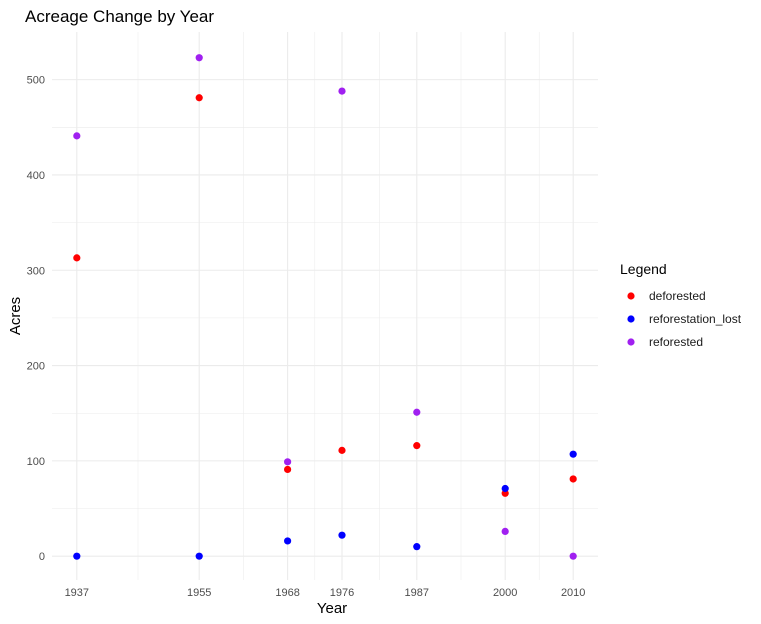 This screenshot has width=761, height=624. What do you see at coordinates (417, 593) in the screenshot?
I see `x-tick-label: 1987` at bounding box center [417, 593].